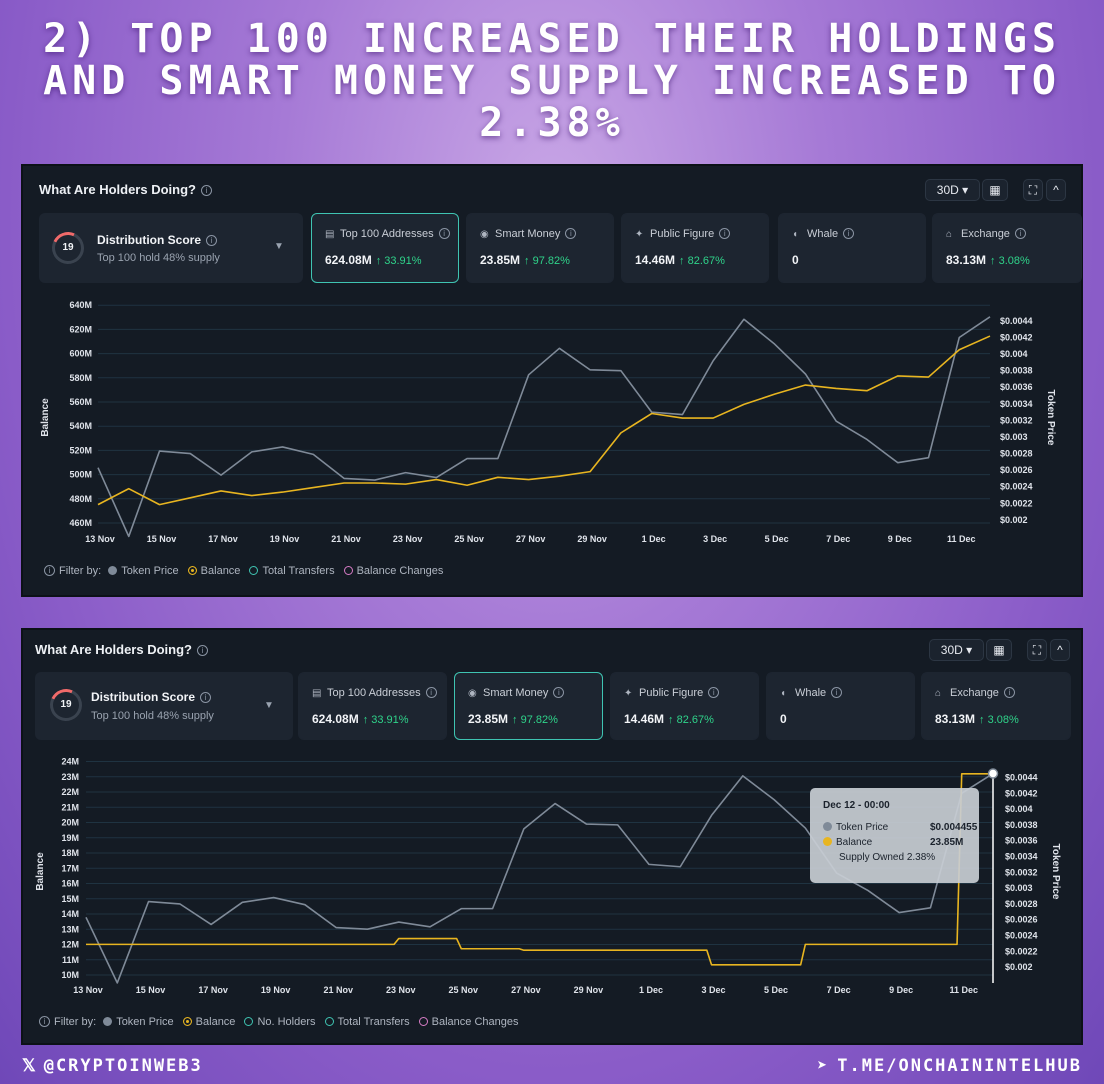  I want to click on twitter-handle: 𝕏 @CryptoInWeb3, so click(112, 1066).